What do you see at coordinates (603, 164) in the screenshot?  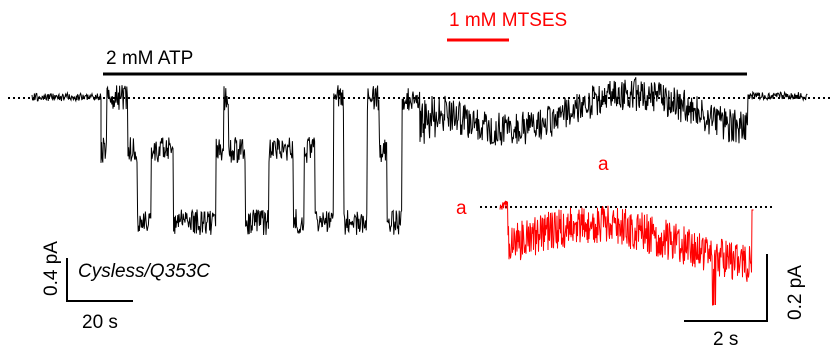 I see `marker-label-main: a` at bounding box center [603, 164].